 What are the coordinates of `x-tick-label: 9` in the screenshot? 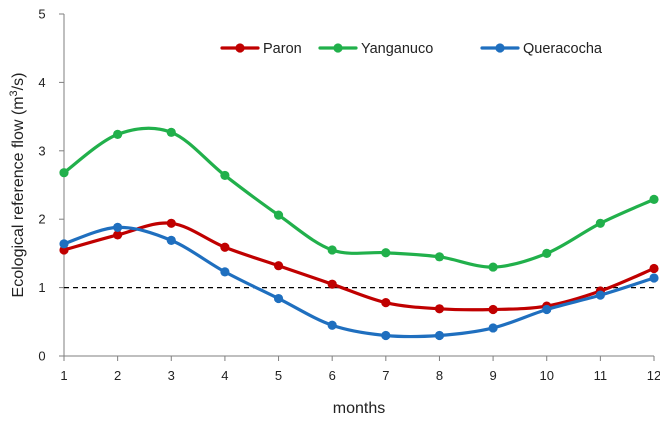 It's located at (492, 375).